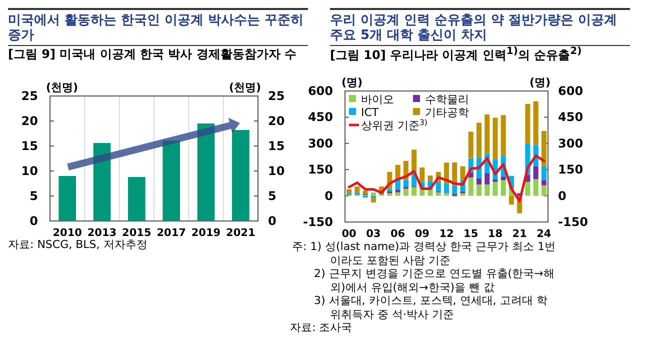  I want to click on x-tick-label: 2019, so click(206, 233).